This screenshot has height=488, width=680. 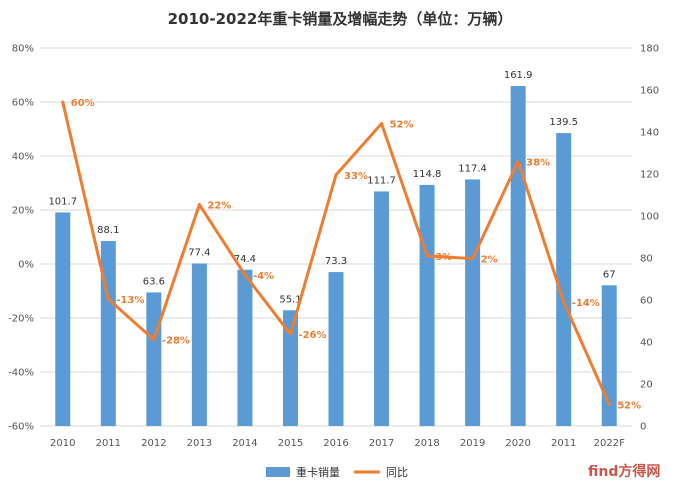 I want to click on right-tick-label: 80, so click(x=646, y=259).